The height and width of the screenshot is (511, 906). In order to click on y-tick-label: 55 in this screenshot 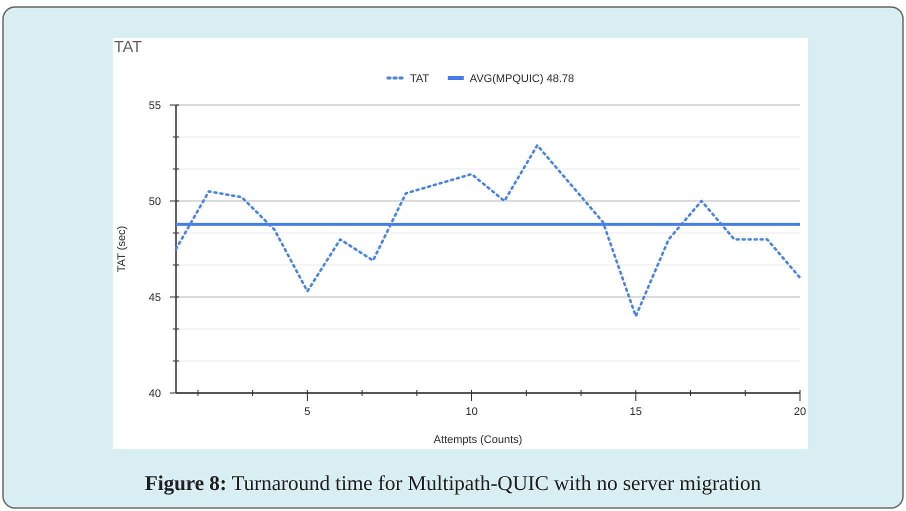, I will do `click(154, 106)`.